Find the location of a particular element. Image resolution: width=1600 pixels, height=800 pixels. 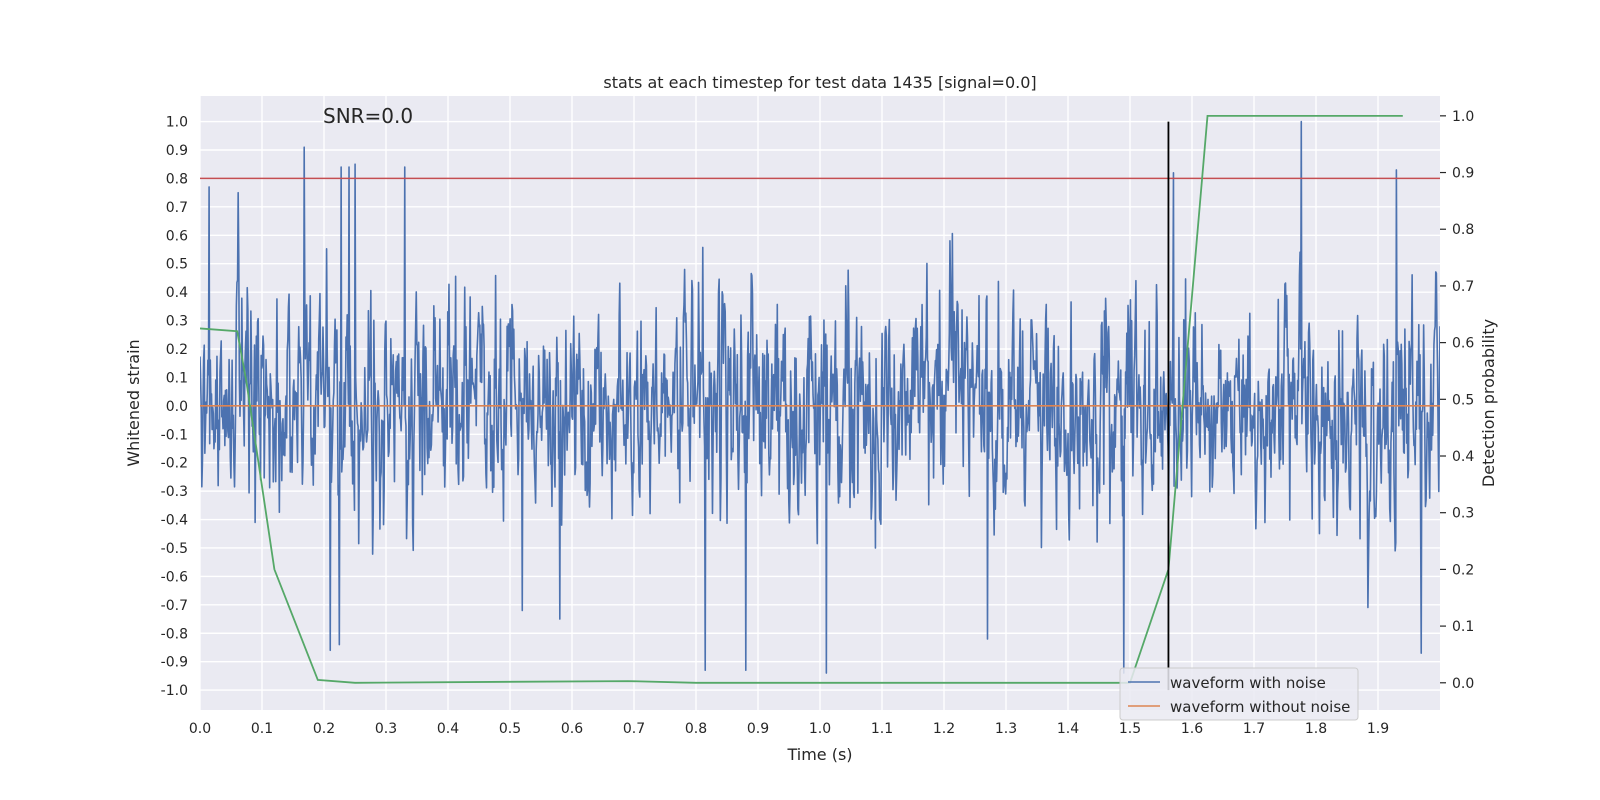

x-tick-label: 1.3 is located at coordinates (1006, 729).